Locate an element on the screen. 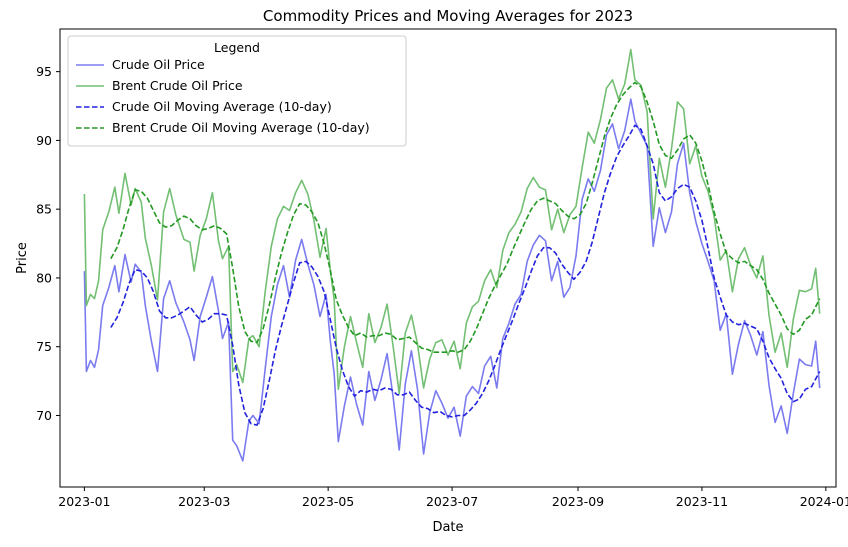 The width and height of the screenshot is (848, 547). x-tick-label: 2023-07 is located at coordinates (452, 501).